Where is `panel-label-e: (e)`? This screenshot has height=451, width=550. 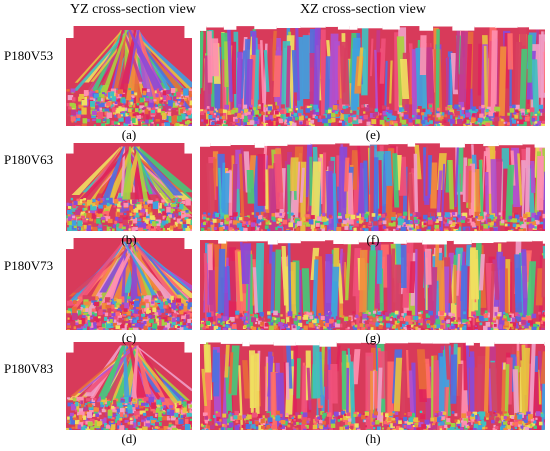 panel-label-e: (e) is located at coordinates (373, 134).